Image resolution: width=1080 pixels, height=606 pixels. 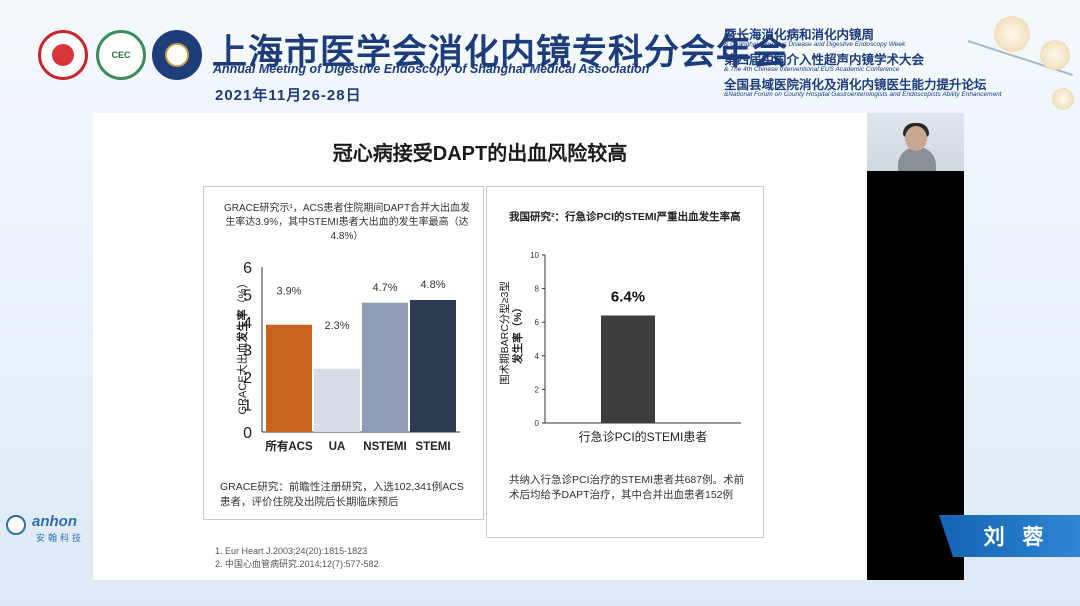 What do you see at coordinates (384, 447) in the screenshot?
I see `chart1-category-label: NSTEMI` at bounding box center [384, 447].